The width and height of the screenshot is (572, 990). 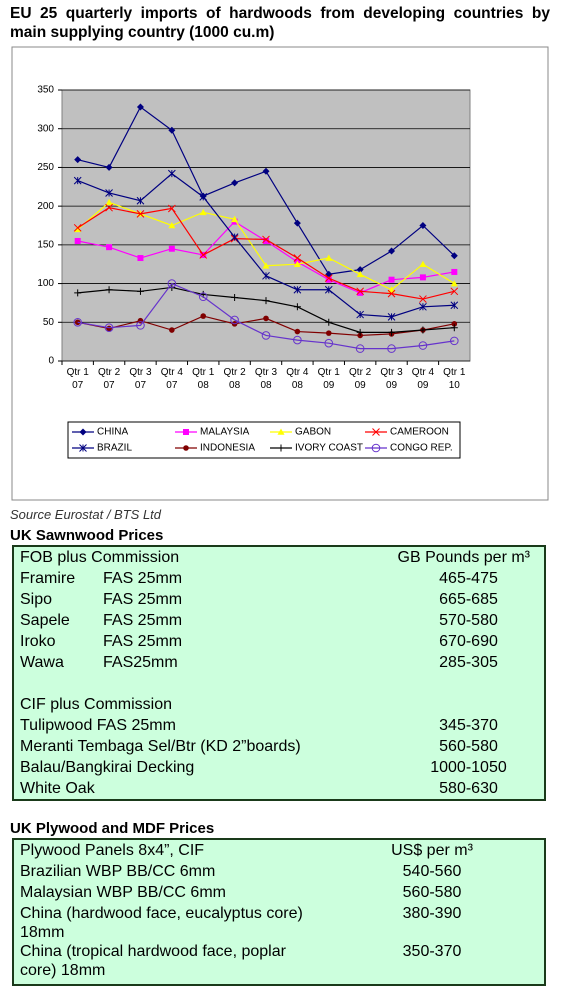 What do you see at coordinates (160, 746) in the screenshot?
I see `species: Meranti Tembaga Sel/Btr (KD 2”boards)` at bounding box center [160, 746].